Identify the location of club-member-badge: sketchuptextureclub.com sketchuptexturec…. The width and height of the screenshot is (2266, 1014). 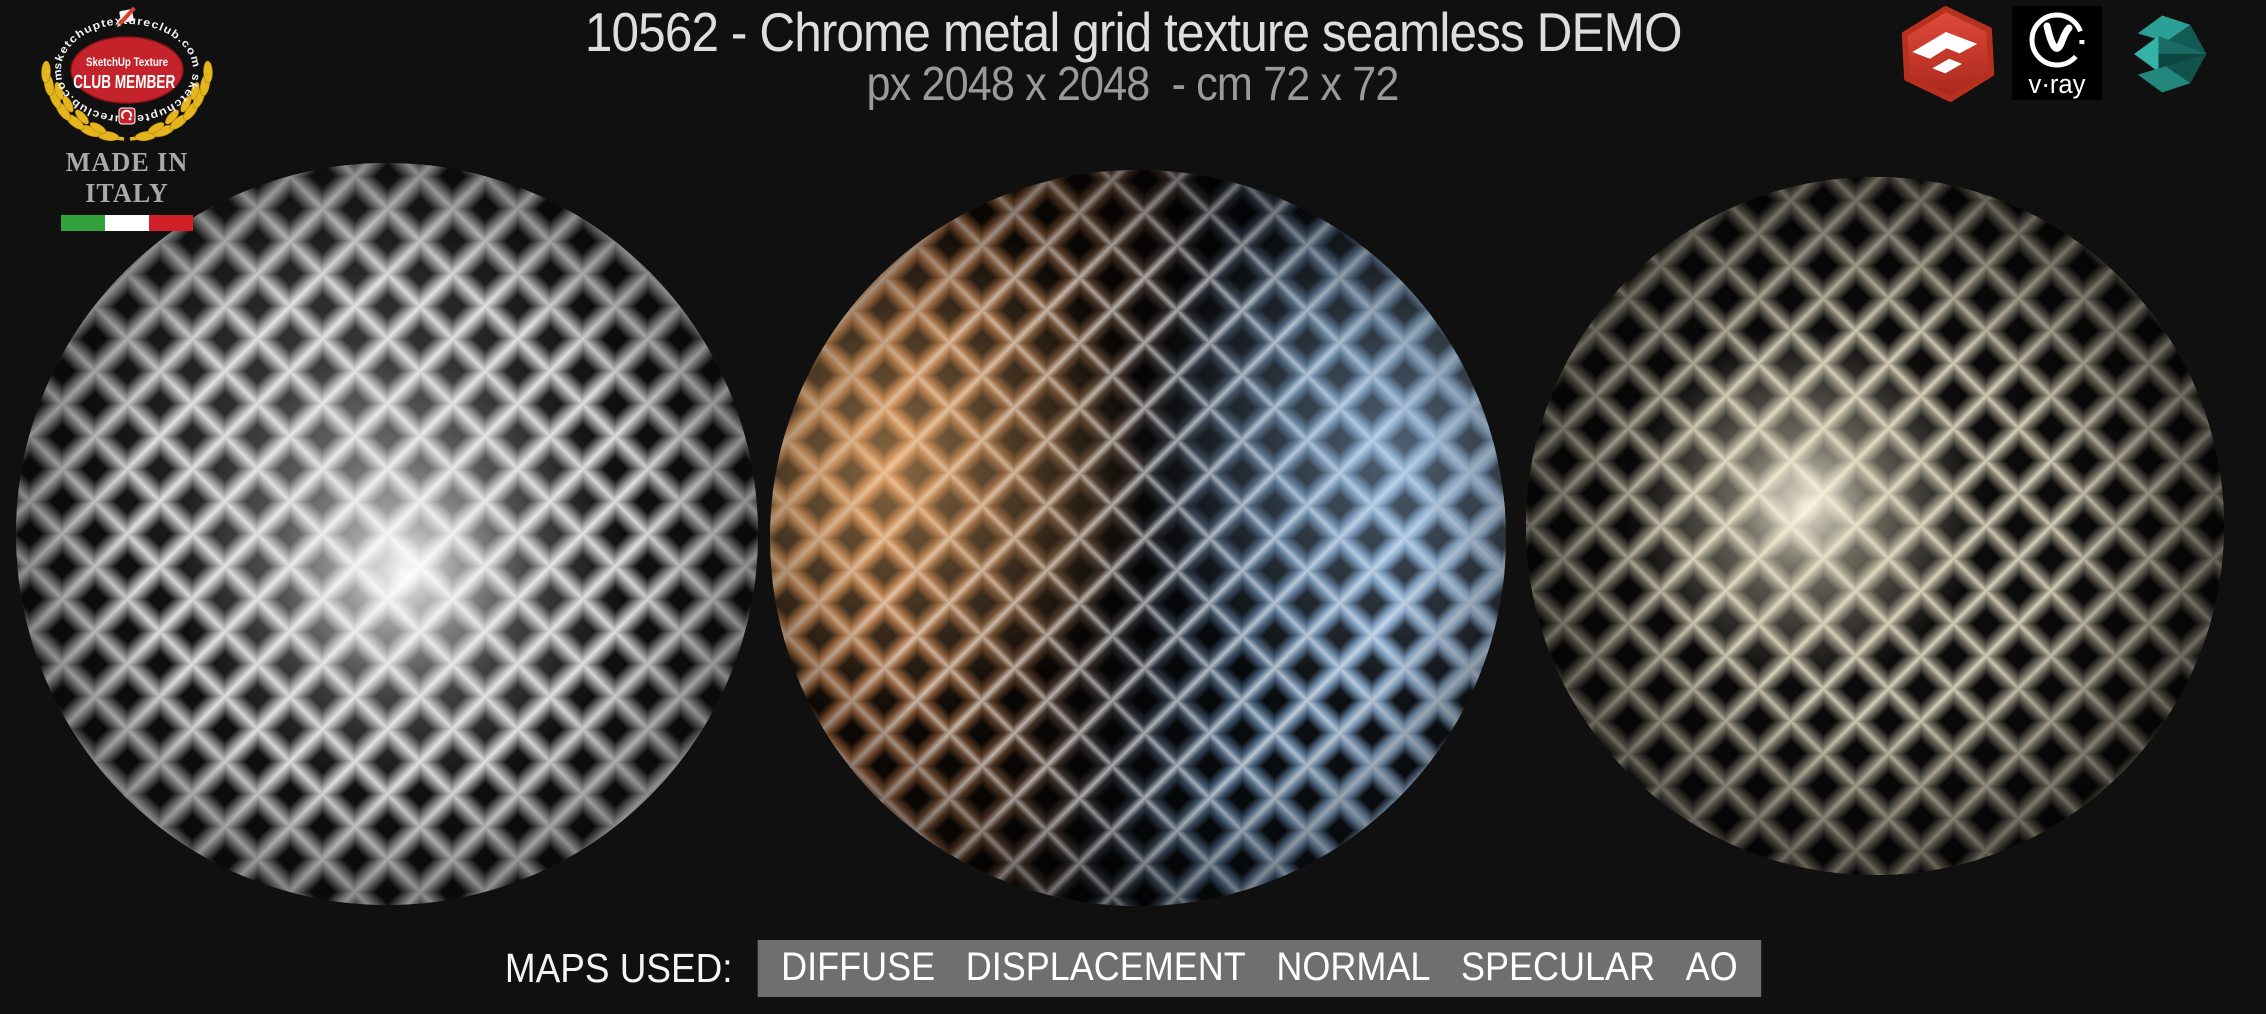
(127, 117).